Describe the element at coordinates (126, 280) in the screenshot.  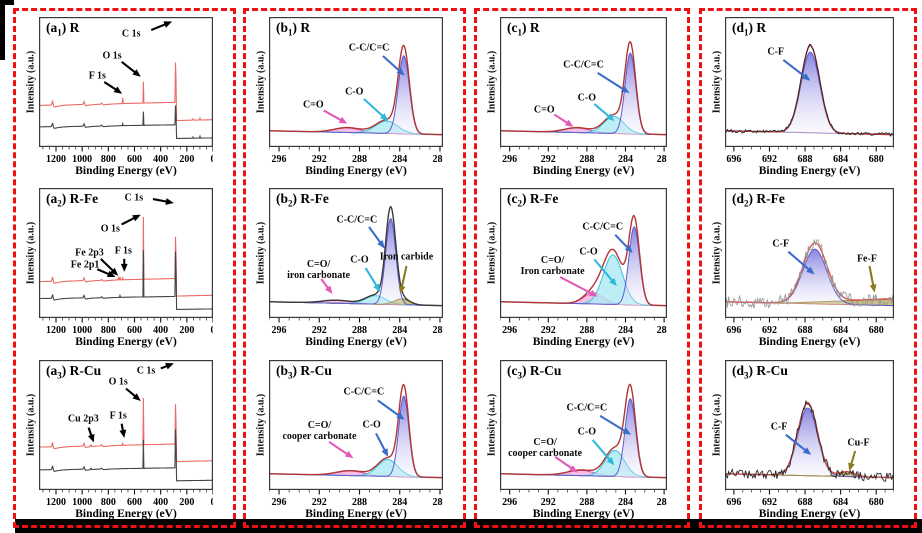
I see `trace-survey-black` at that location.